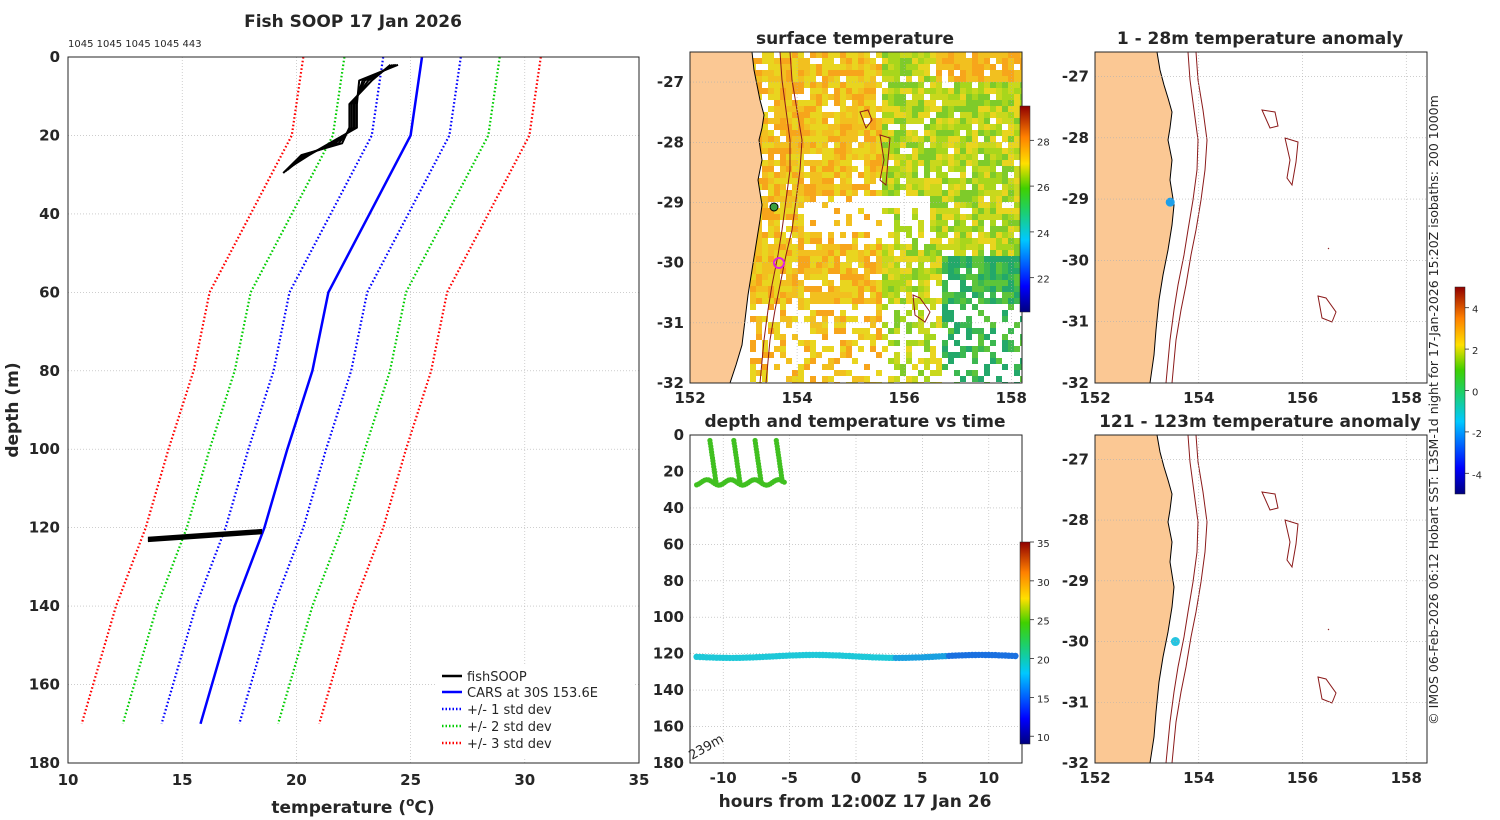 The image size is (1500, 820). What do you see at coordinates (988, 778) in the screenshot?
I see `time-xtick: 10` at bounding box center [988, 778].